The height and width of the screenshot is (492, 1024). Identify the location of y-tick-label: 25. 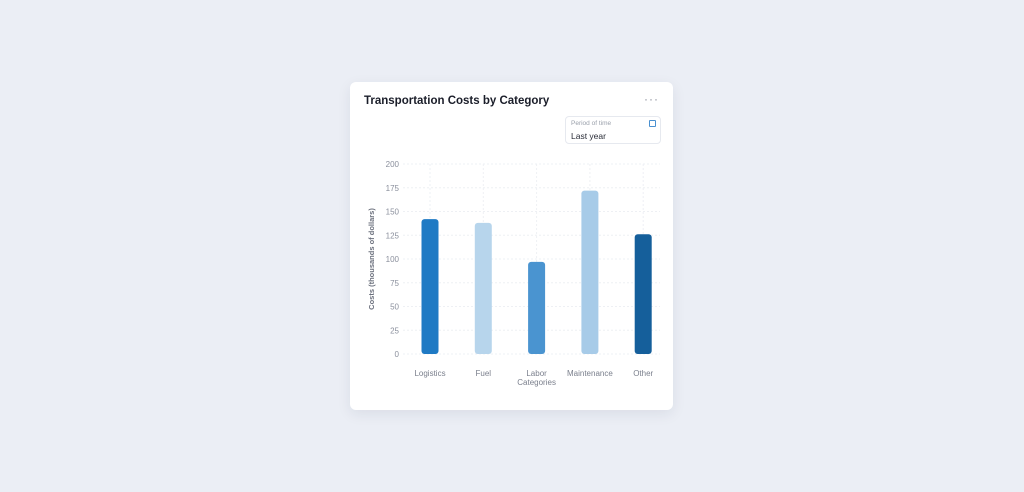
(394, 330).